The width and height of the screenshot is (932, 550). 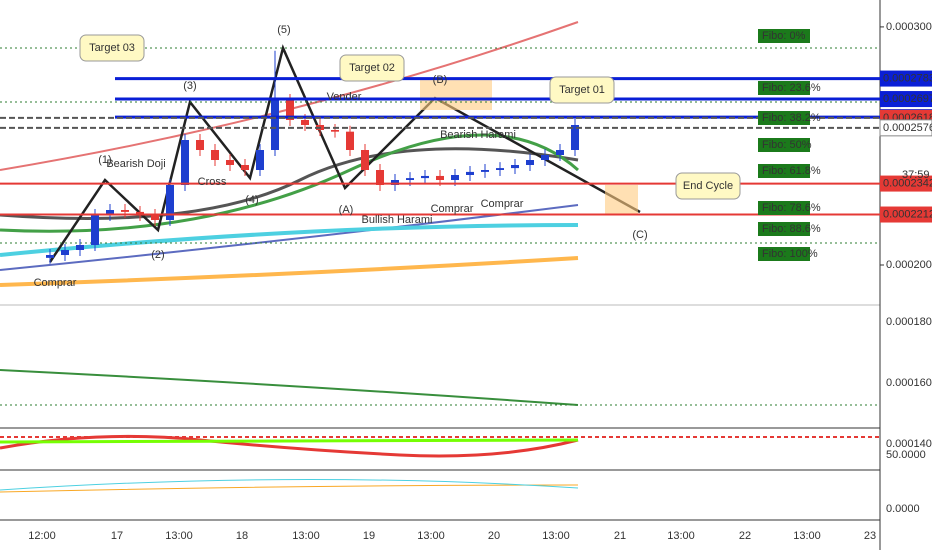 I want to click on volume-ma, so click(x=289, y=387).